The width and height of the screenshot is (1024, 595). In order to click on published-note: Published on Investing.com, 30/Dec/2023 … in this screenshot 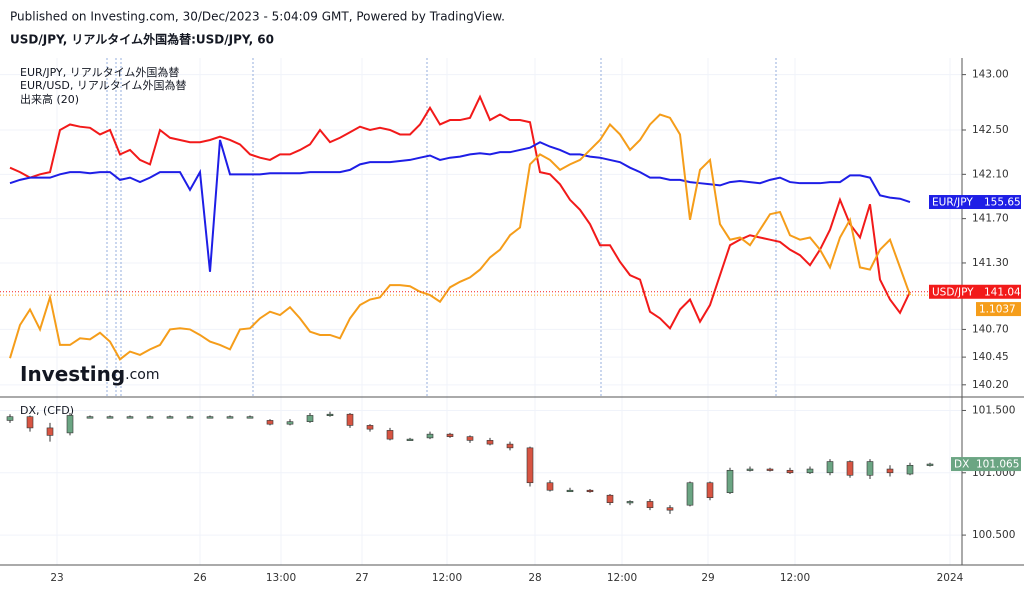, I will do `click(257, 17)`.